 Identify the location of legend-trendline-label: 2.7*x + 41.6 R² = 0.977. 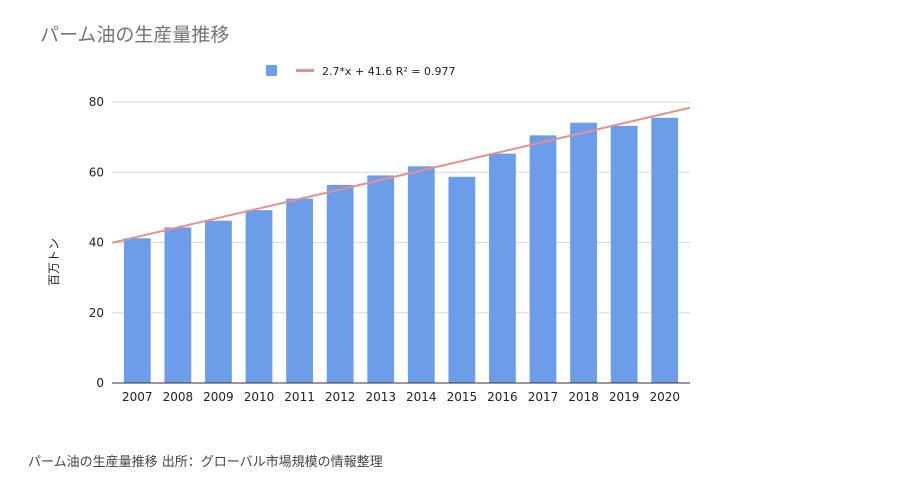
(388, 71).